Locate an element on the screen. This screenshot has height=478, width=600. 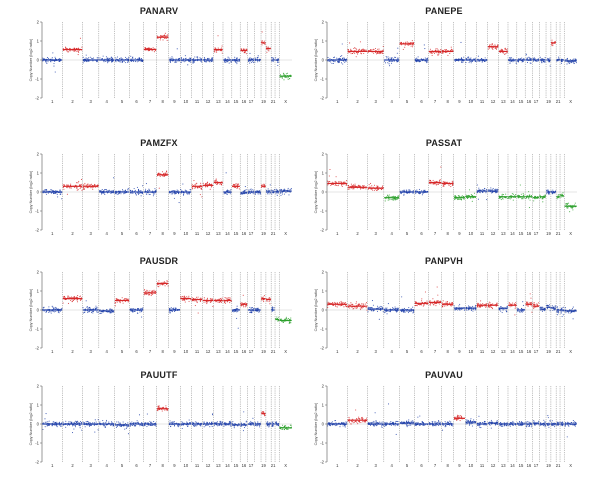
chrom-label: 3 is located at coordinates (375, 101).